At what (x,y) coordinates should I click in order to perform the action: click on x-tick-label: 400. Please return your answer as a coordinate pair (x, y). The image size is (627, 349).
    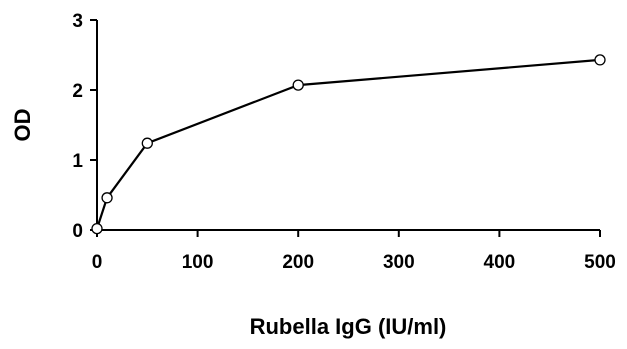
    Looking at the image, I should click on (500, 262).